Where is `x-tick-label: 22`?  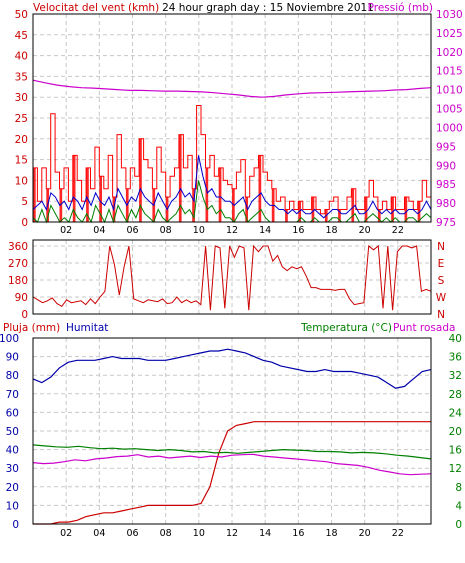 x-tick-label: 22 is located at coordinates (398, 230).